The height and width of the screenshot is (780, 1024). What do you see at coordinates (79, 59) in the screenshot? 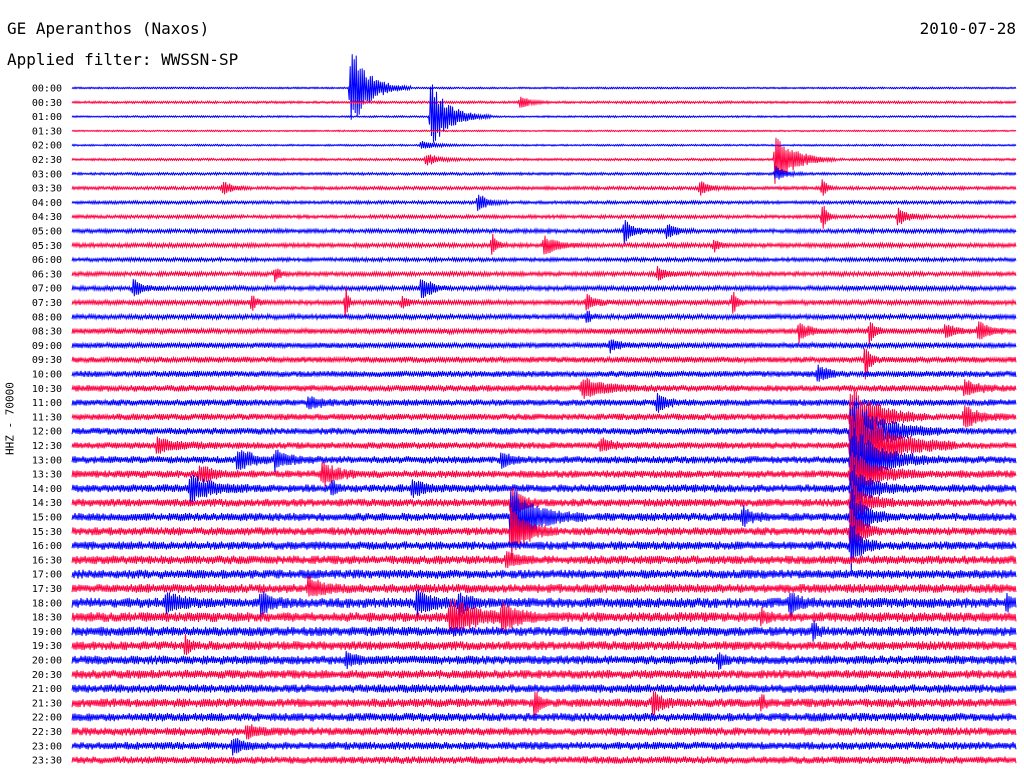
I see `filter-prefix: Applied filter:` at bounding box center [79, 59].